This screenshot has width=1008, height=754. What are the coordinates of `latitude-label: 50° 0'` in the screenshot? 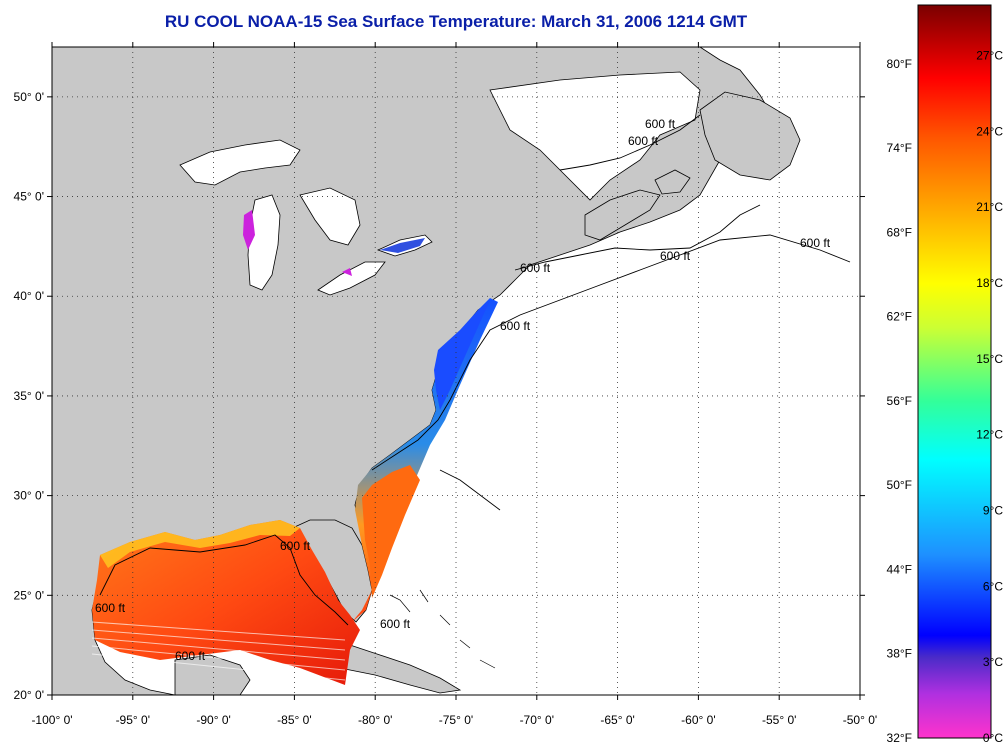 It's located at (29, 97).